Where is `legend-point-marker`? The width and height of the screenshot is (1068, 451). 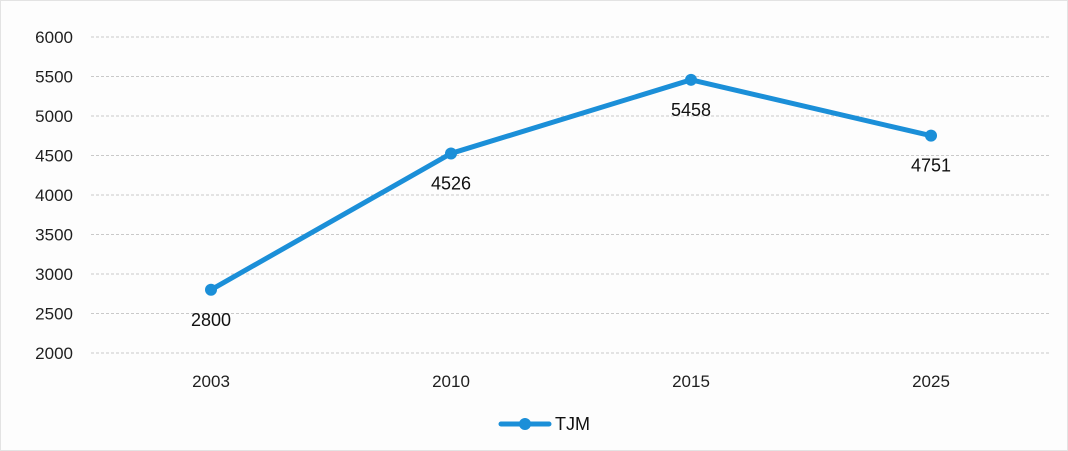 legend-point-marker is located at coordinates (525, 424).